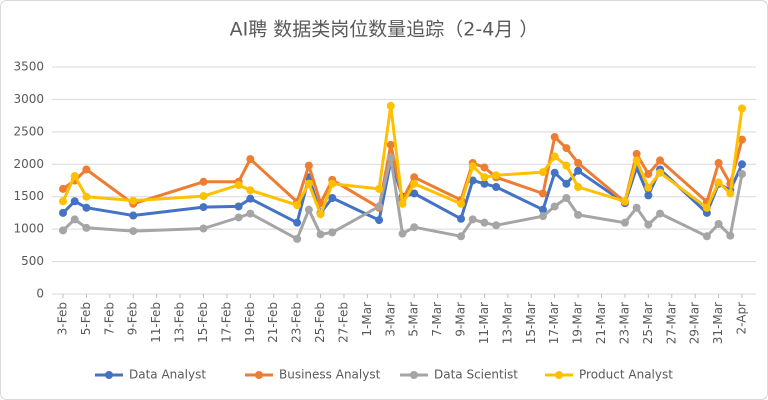 The image size is (768, 400). What do you see at coordinates (648, 323) in the screenshot?
I see `x-tick-label: 25-Mar` at bounding box center [648, 323].